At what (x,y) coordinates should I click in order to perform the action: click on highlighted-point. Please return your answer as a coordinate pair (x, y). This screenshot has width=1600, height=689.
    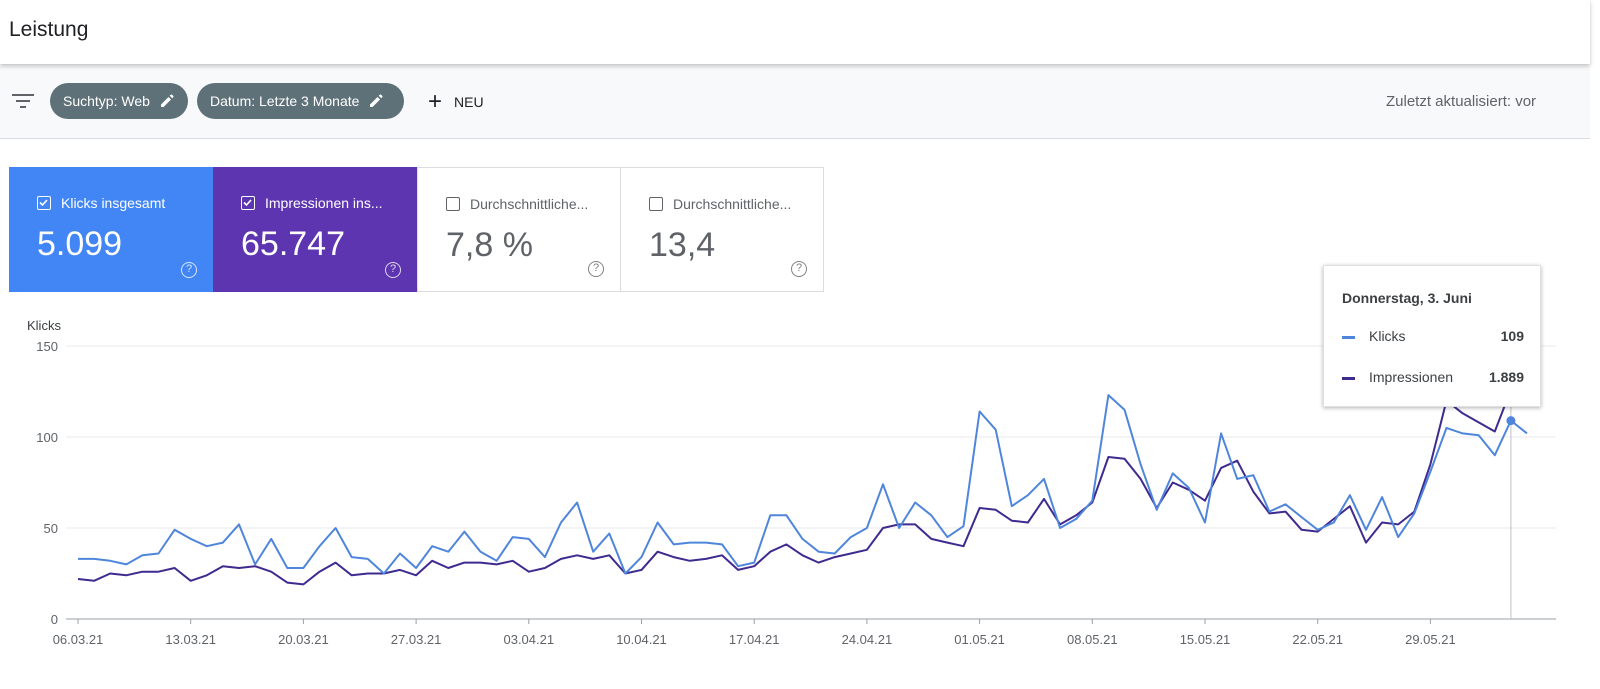
    Looking at the image, I should click on (1511, 421).